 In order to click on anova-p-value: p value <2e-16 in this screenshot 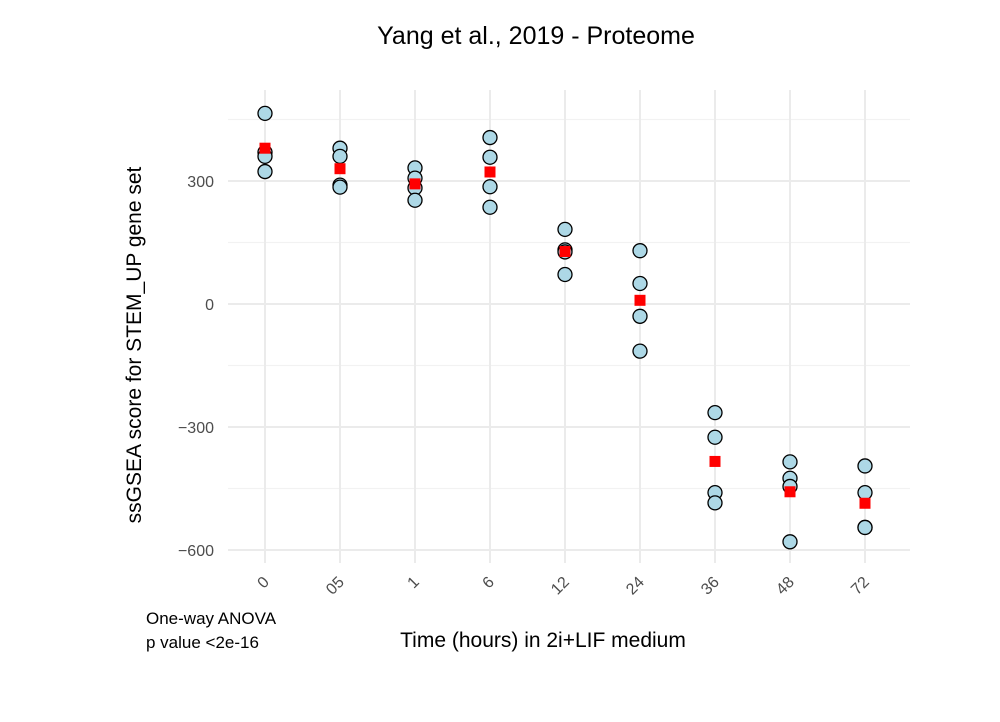, I will do `click(202, 642)`.